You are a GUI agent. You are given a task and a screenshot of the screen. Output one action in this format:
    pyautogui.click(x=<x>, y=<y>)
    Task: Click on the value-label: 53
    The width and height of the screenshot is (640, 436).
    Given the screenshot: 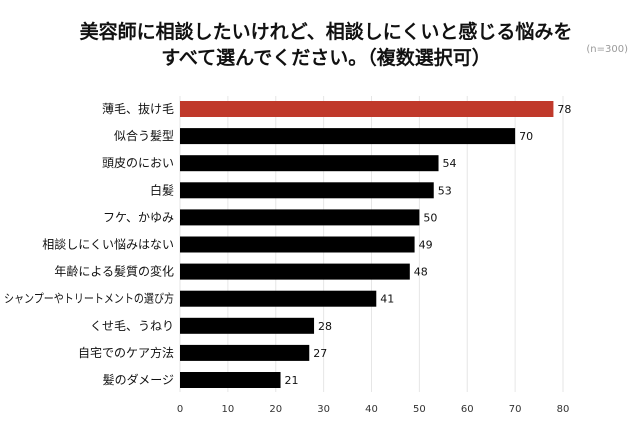 What is the action you would take?
    pyautogui.click(x=445, y=190)
    